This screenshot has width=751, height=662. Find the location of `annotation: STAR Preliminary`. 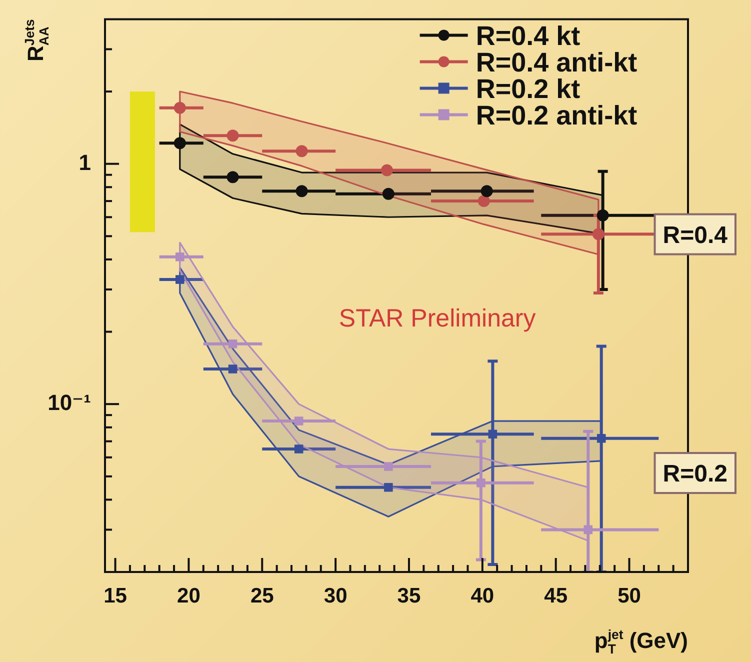

annotation: STAR Preliminary is located at coordinates (437, 318).